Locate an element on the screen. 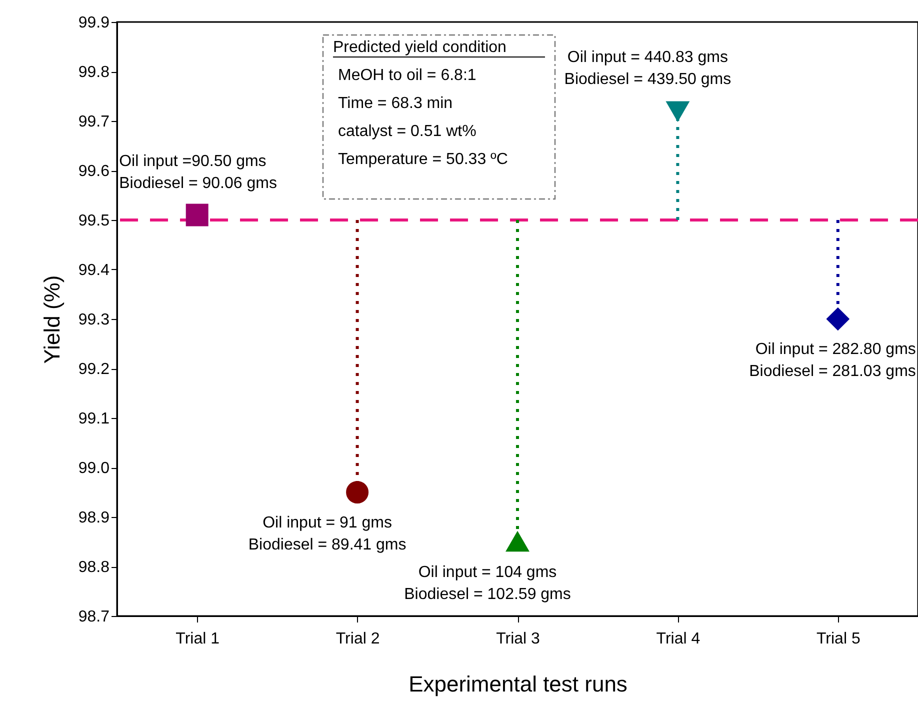  y-tick-label: 99.0 is located at coordinates (94, 468).